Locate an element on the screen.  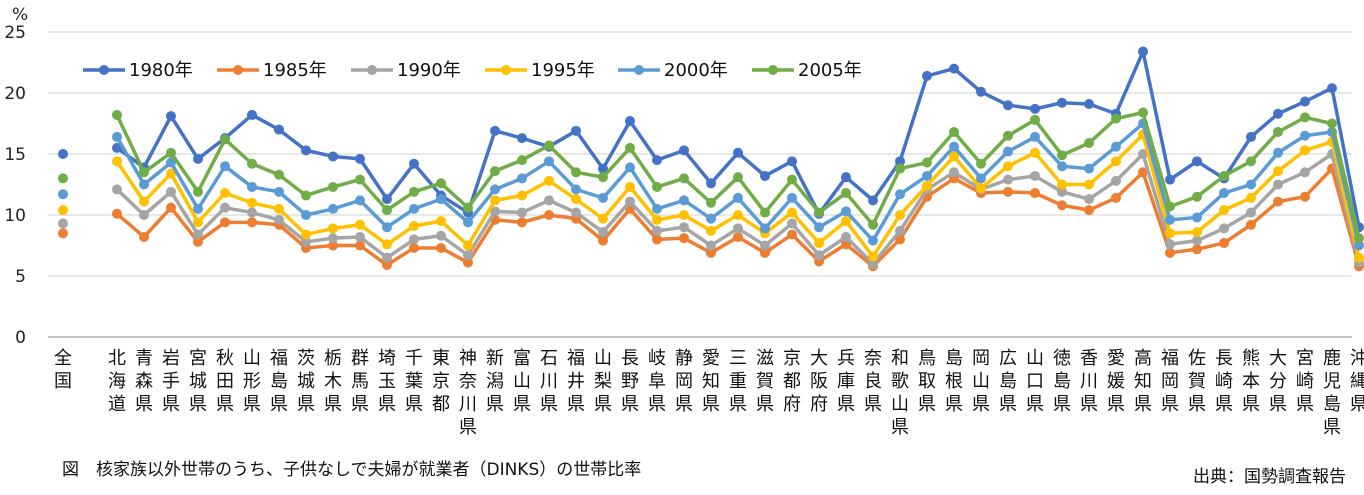
x-category-label: 石川県 is located at coordinates (549, 381).